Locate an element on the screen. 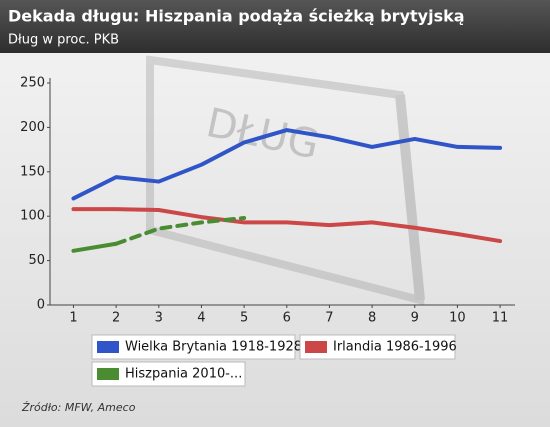  y-tick-label: 0 is located at coordinates (41, 305).